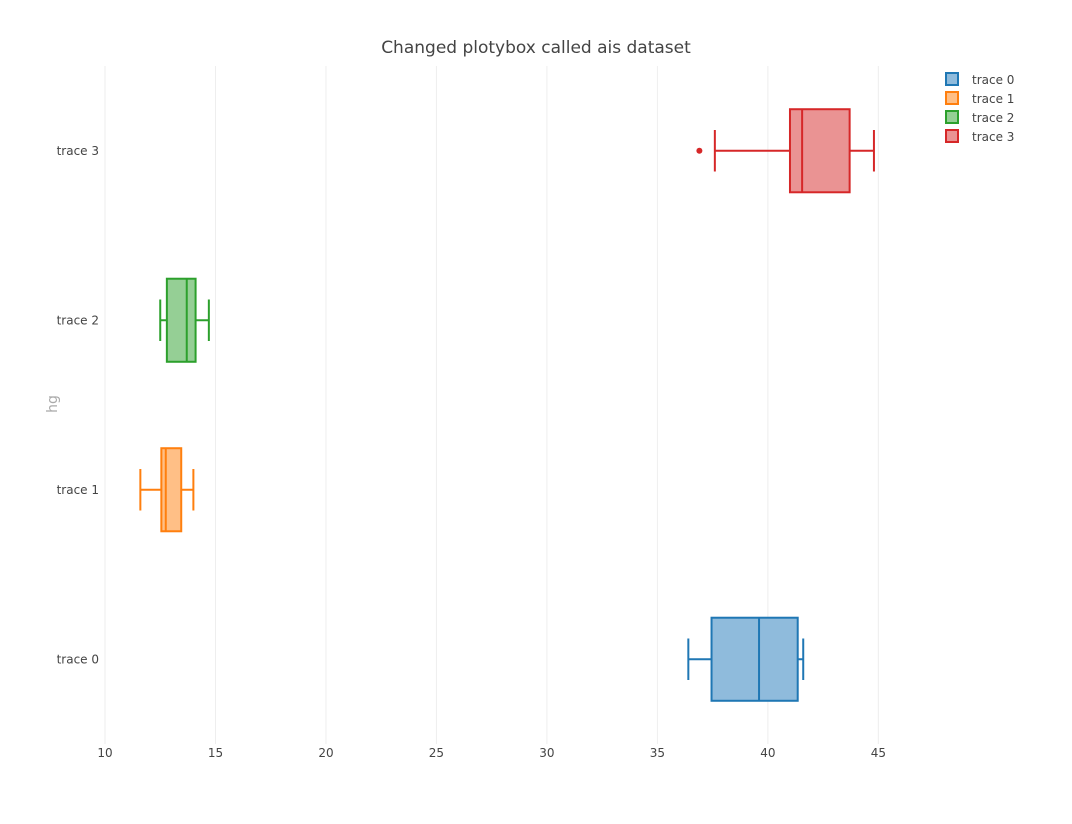 Image resolution: width=1072 pixels, height=824 pixels. Describe the element at coordinates (657, 753) in the screenshot. I see `x-tick-label: 35` at that location.